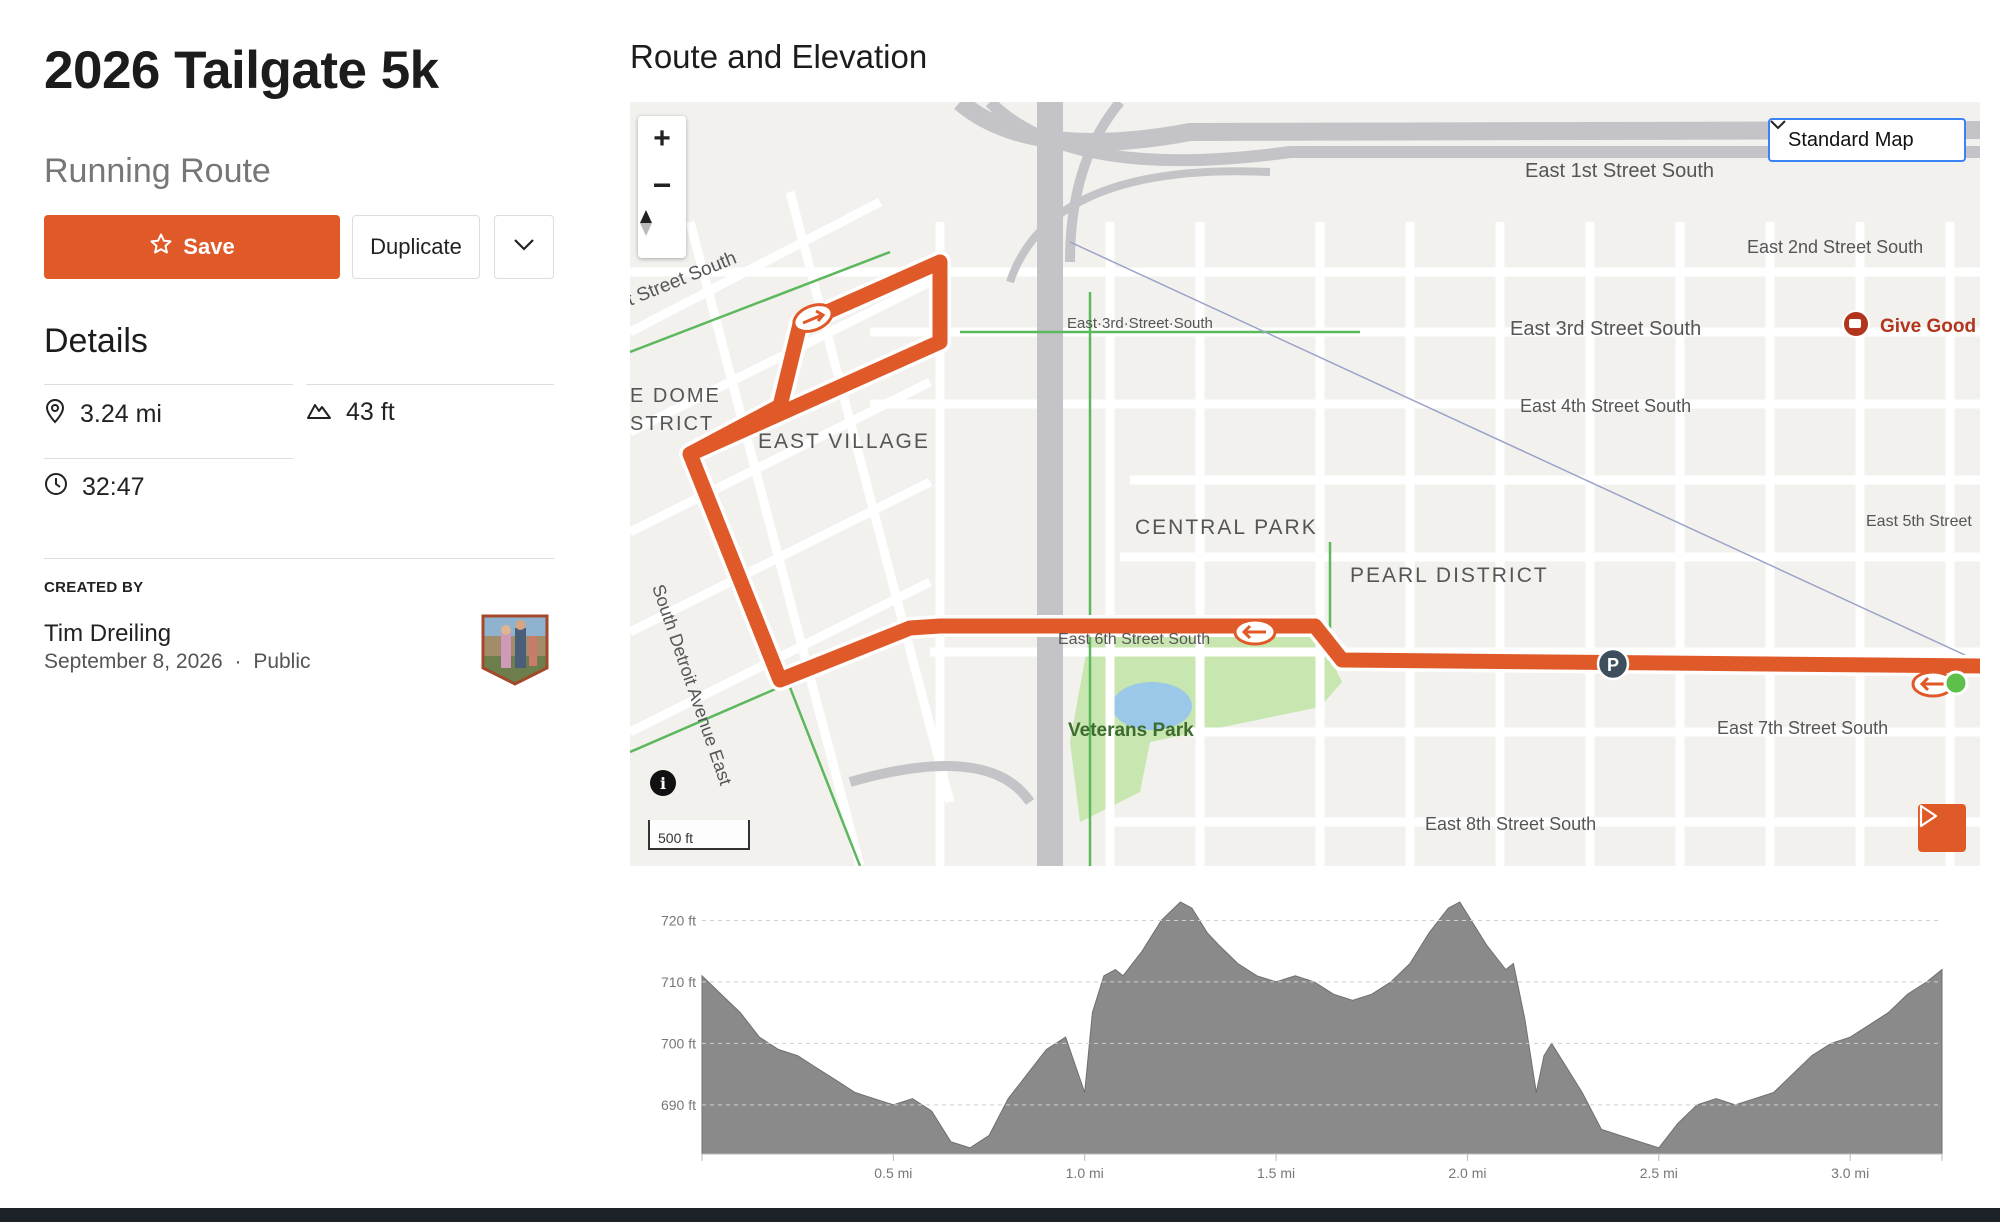  Describe the element at coordinates (108, 633) in the screenshot. I see `author-name: Tim Dreiling` at that location.